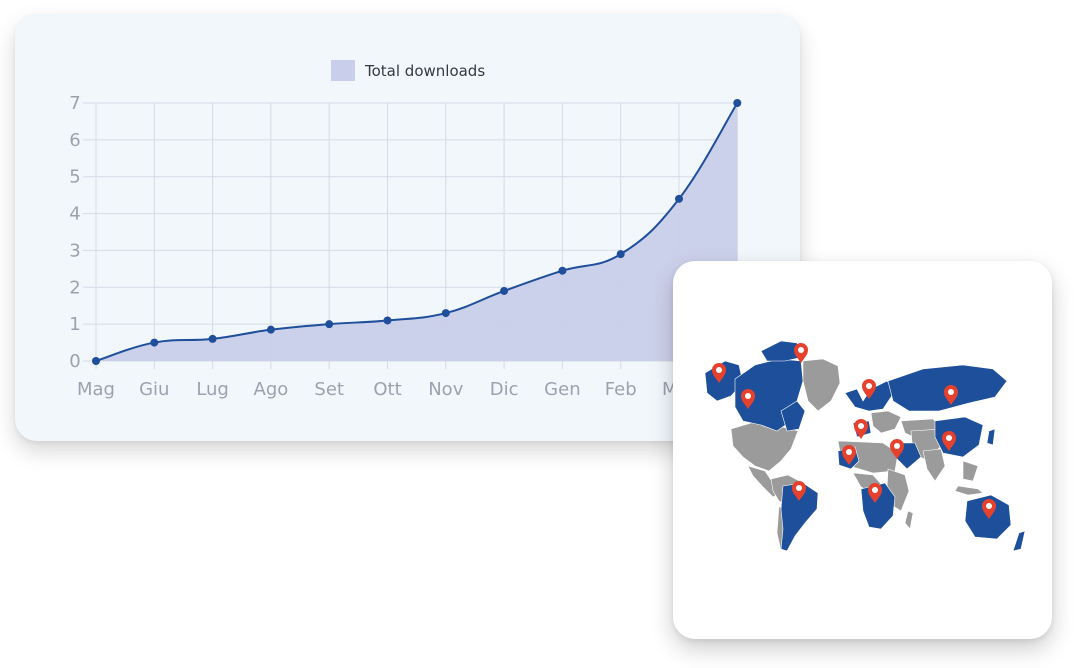 Image resolution: width=1080 pixels, height=668 pixels. What do you see at coordinates (96, 389) in the screenshot?
I see `x-tick-label: Mag` at bounding box center [96, 389].